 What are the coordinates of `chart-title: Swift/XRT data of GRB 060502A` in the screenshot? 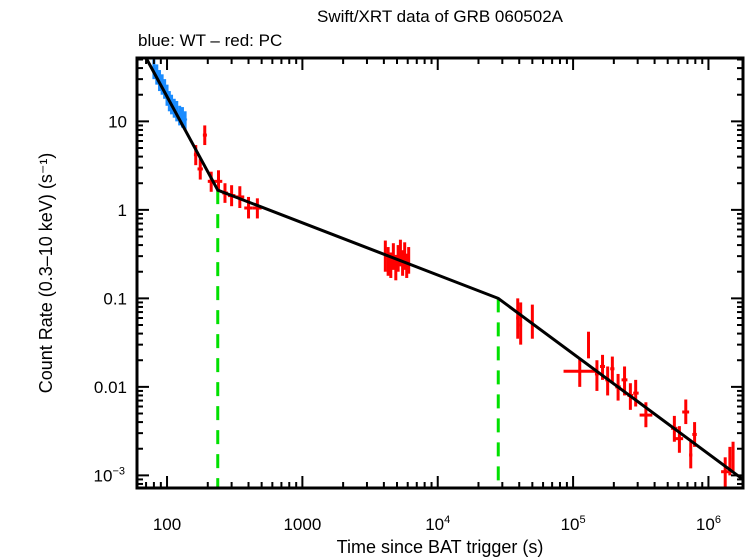 It's located at (440, 16).